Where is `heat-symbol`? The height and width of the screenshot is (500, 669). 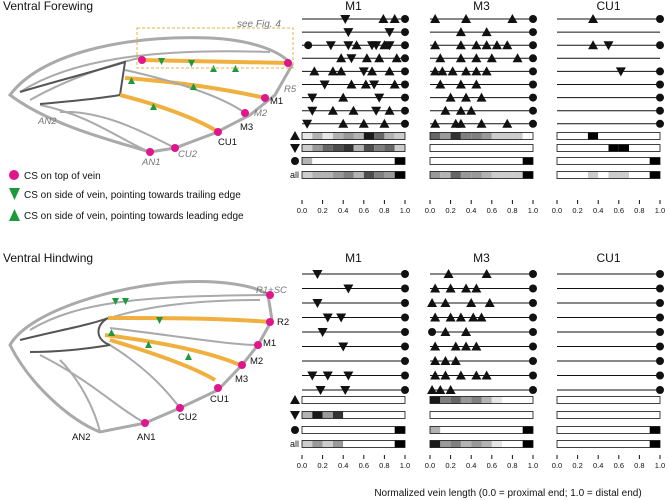 heat-symbol is located at coordinates (295, 161).